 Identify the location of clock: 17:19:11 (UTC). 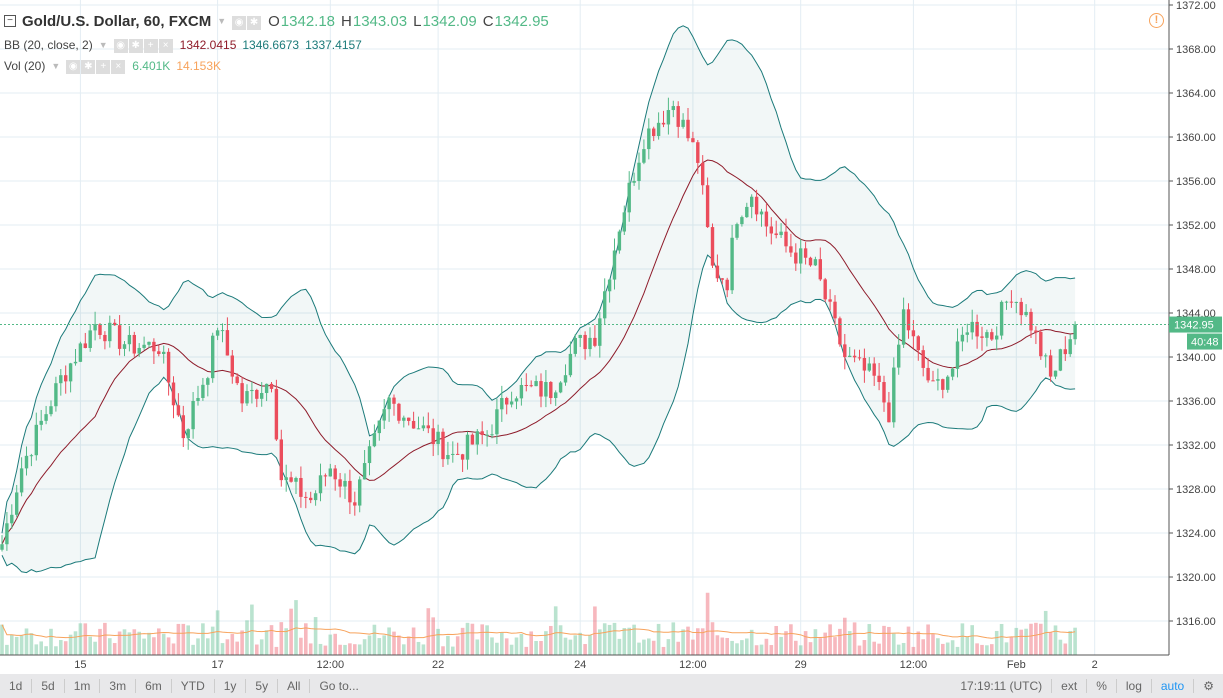
(1002, 686).